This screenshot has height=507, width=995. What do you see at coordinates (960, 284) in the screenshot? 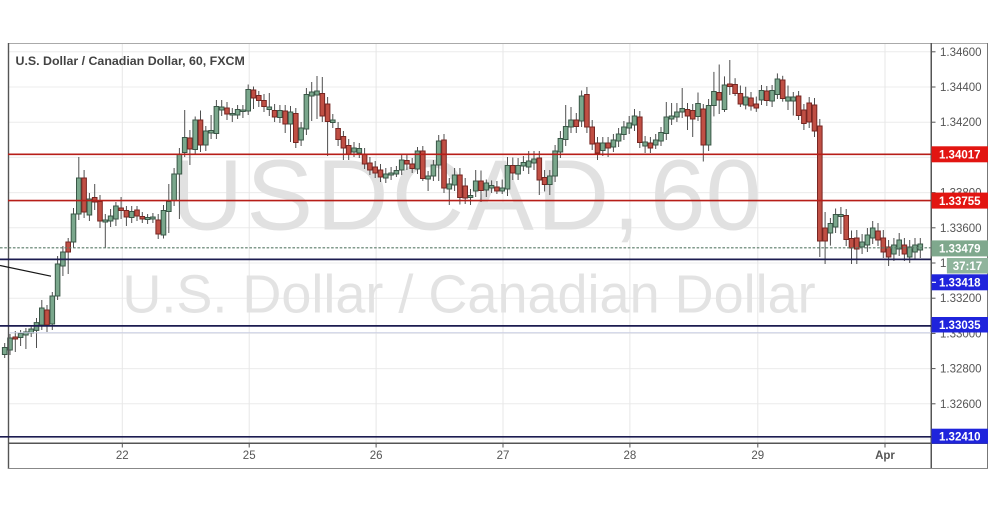
I see `svg-text: 1.33418` at bounding box center [960, 284].